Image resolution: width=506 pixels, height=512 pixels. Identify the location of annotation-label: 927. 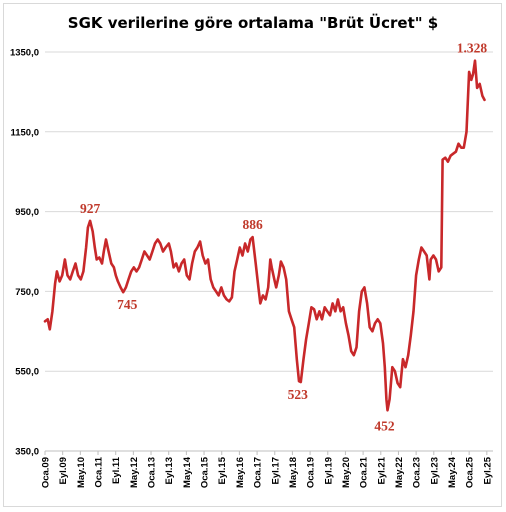
(90, 208).